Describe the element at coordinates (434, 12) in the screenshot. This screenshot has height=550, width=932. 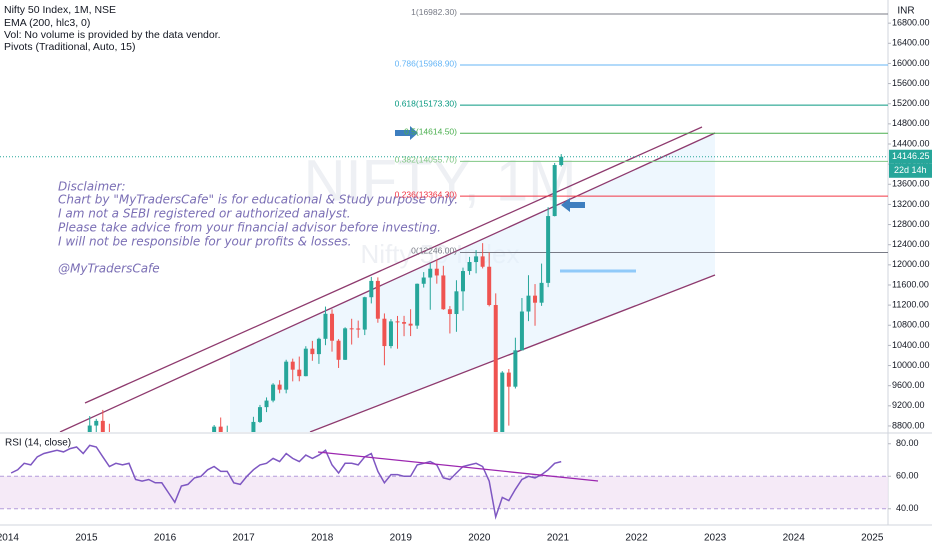
I see `fib-label: 1(16982.30)` at that location.